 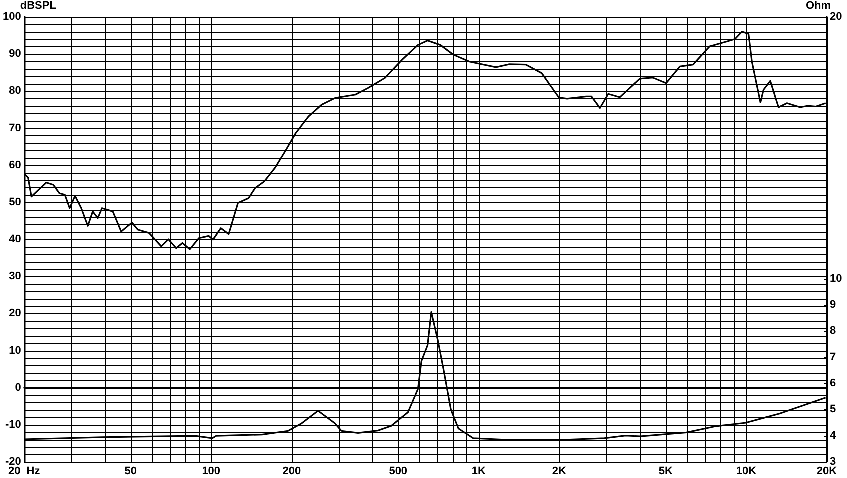 What do you see at coordinates (833, 304) in the screenshot?
I see `y2-tick-label: 9` at bounding box center [833, 304].